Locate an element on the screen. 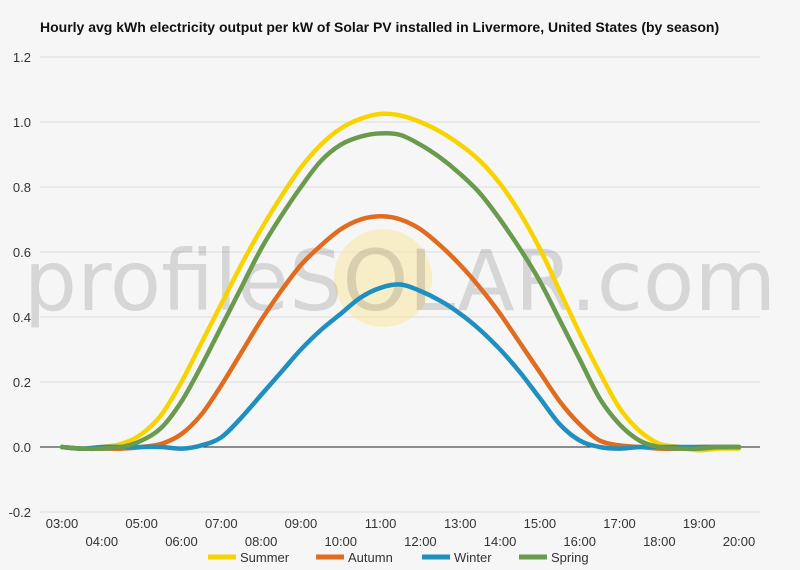  x-tick-label: 11:00 is located at coordinates (381, 523).